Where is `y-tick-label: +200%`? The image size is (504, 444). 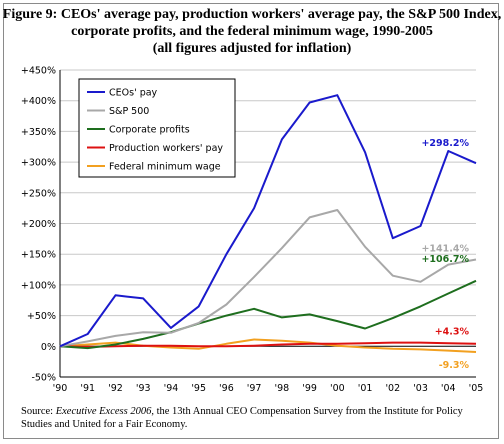
y-tick-label: +200% is located at coordinates (38, 224).